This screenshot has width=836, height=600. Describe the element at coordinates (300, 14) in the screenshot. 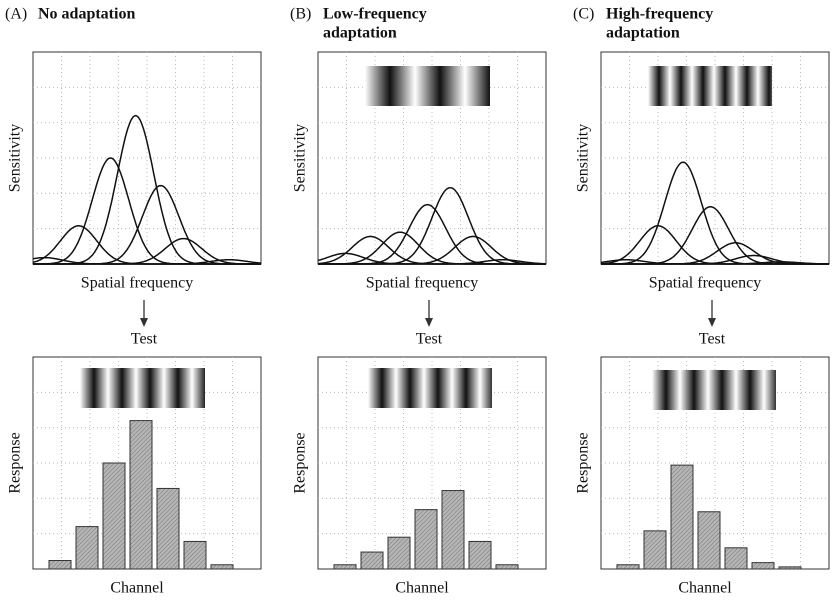

I see `panel-letter: (B)` at that location.